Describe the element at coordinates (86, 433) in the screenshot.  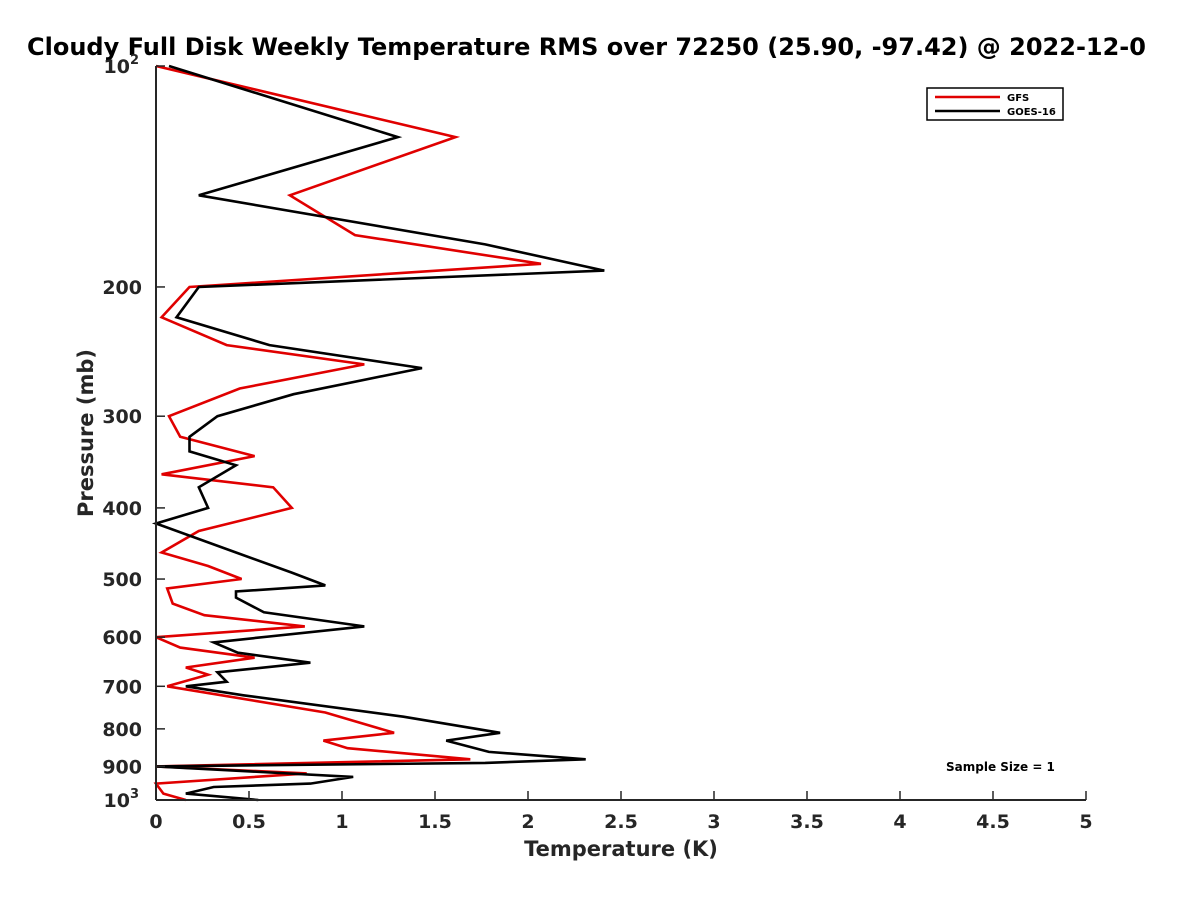
I see `y-axis-label: Pressure (mb)` at that location.